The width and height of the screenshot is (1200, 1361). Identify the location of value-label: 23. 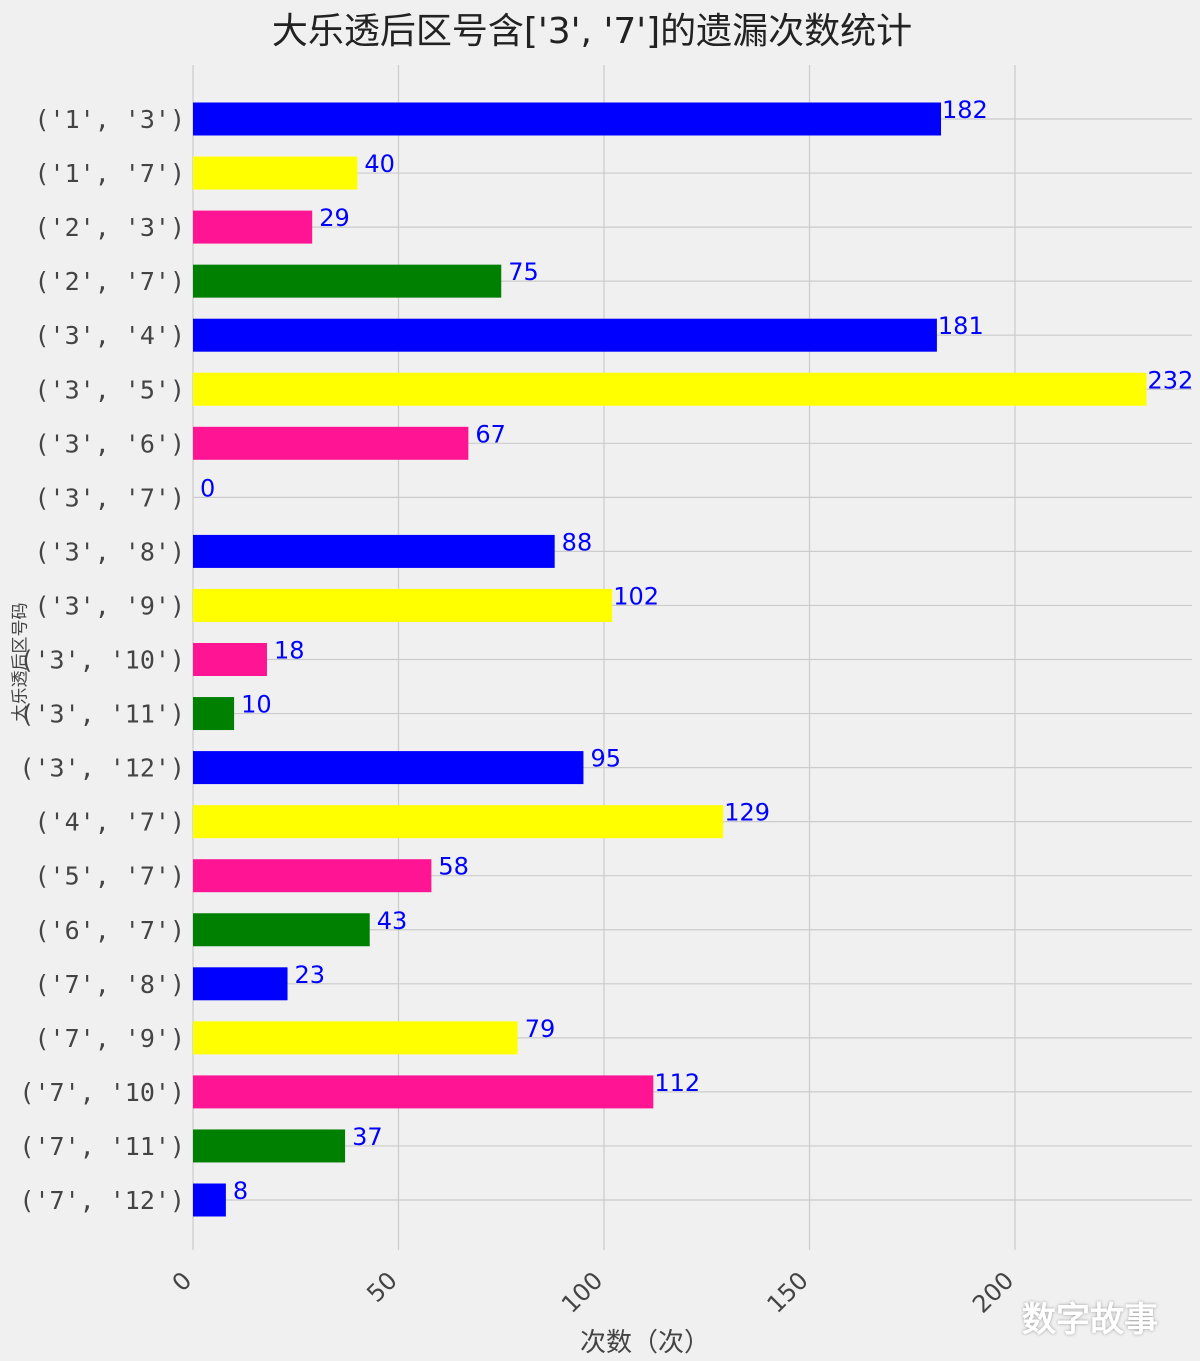
(310, 975).